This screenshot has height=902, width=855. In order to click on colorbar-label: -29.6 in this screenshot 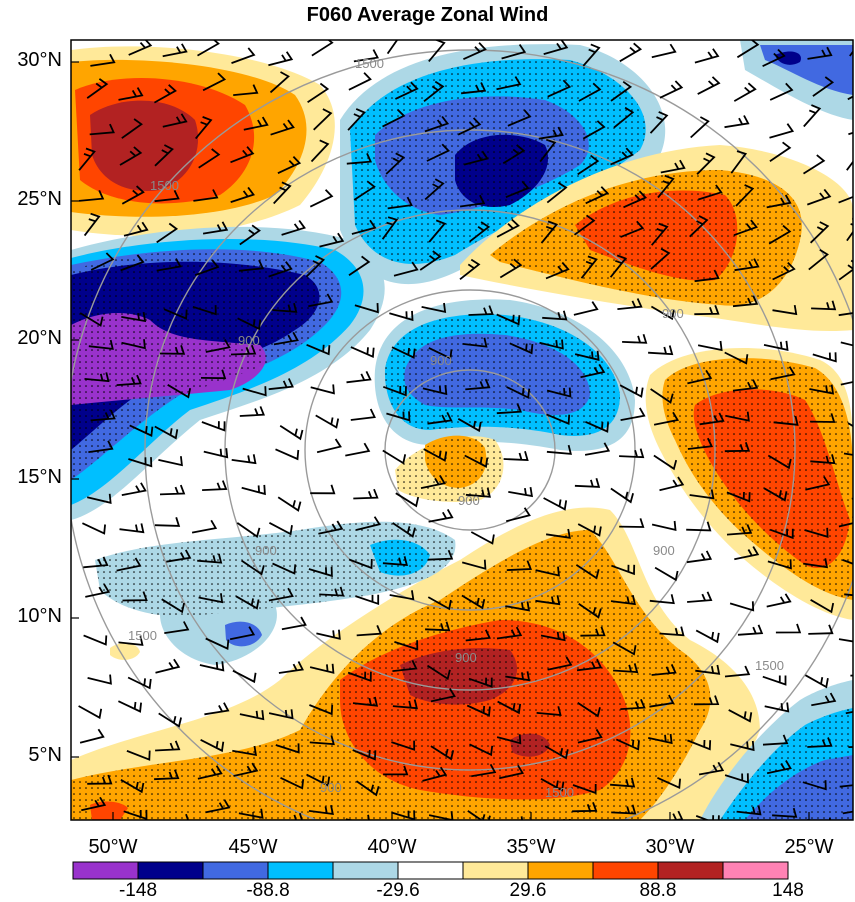, I will do `click(398, 890)`.